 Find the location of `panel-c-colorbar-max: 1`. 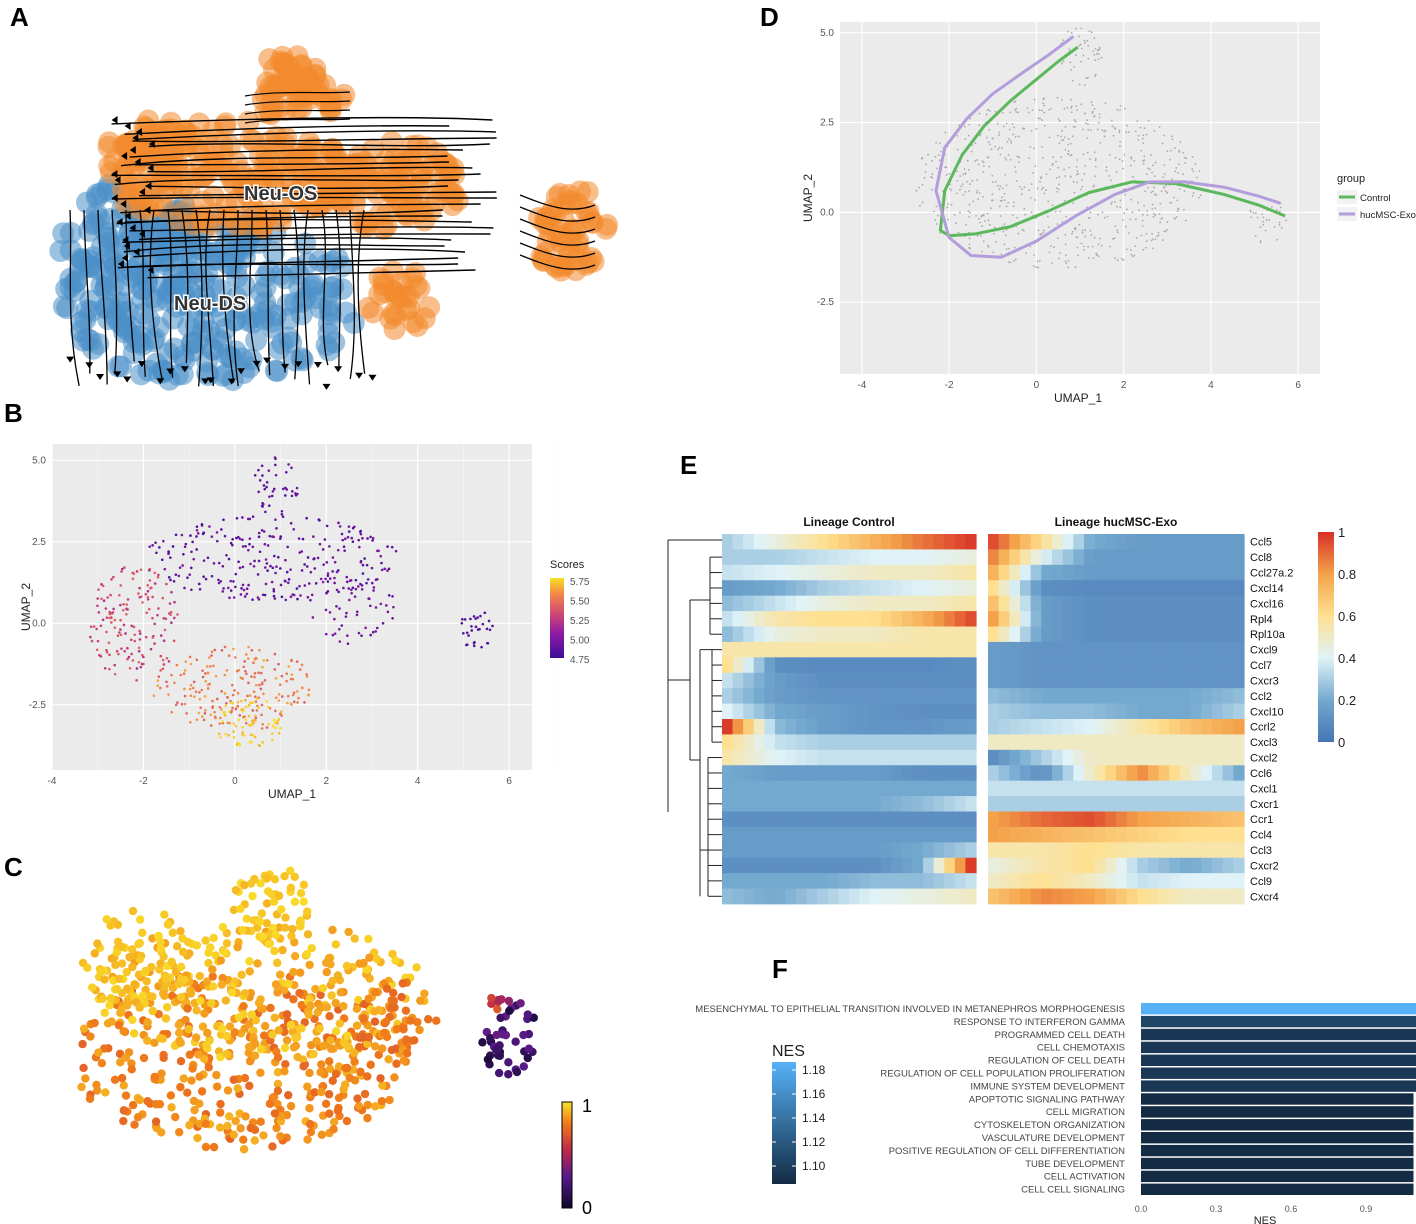

panel-c-colorbar-max: 1 is located at coordinates (587, 1106).